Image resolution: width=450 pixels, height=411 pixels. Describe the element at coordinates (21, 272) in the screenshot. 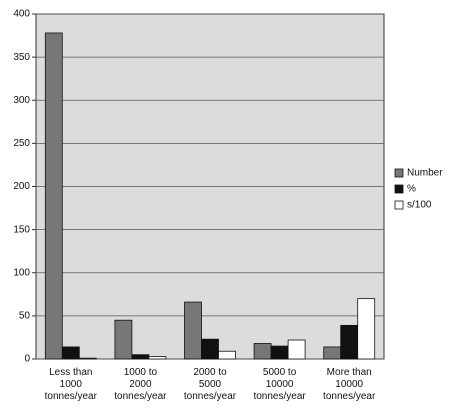

I see `y-tick-label: 100` at that location.